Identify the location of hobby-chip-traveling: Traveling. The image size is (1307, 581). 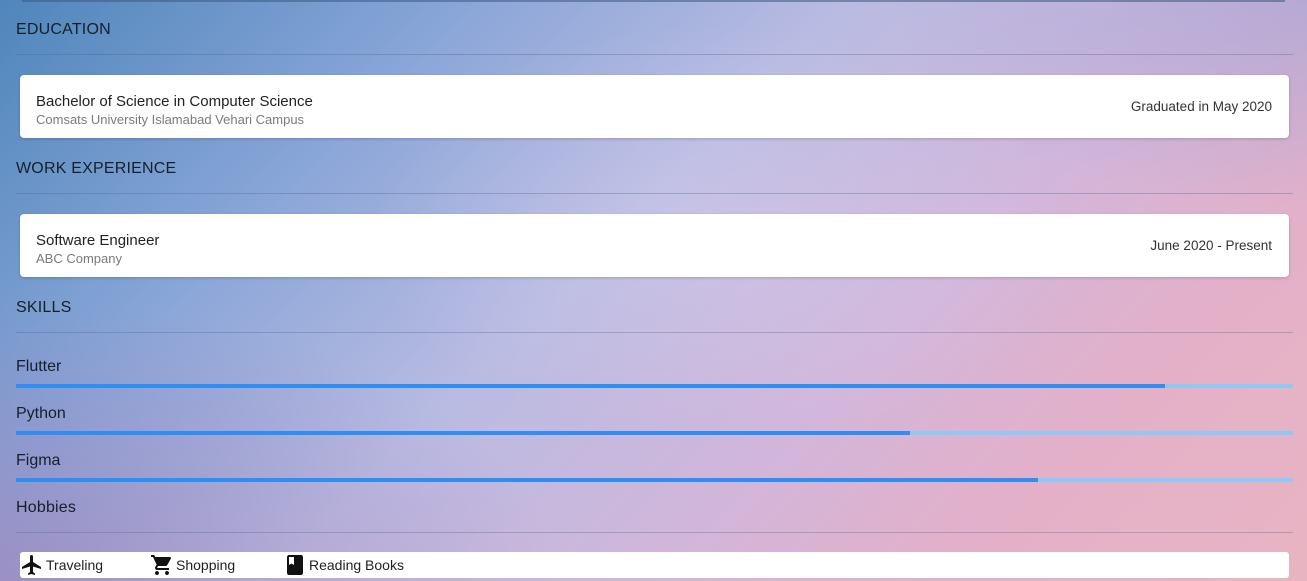
(61, 565).